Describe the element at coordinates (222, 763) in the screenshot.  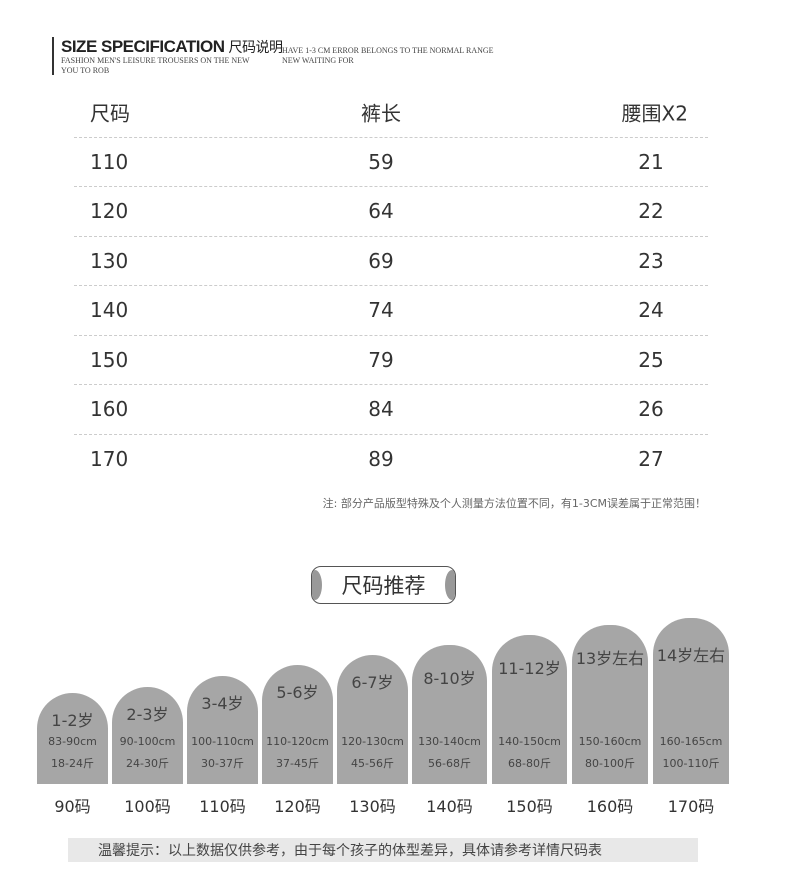
I see `weight-range: 30-37斤` at that location.